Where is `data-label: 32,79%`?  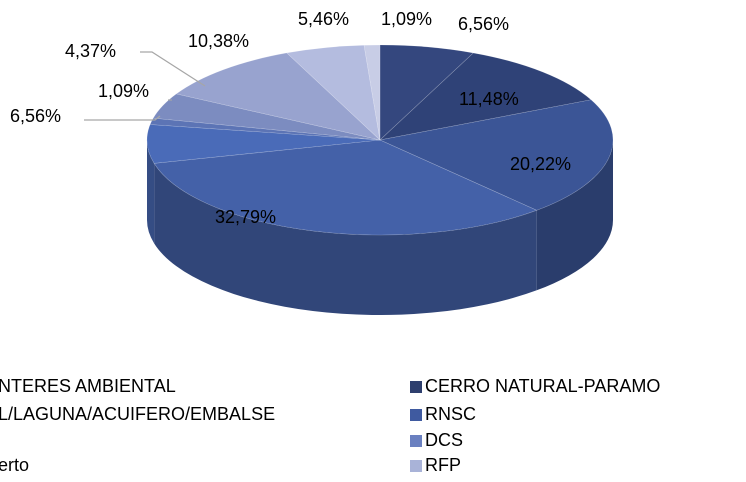
data-label: 32,79% is located at coordinates (245, 217).